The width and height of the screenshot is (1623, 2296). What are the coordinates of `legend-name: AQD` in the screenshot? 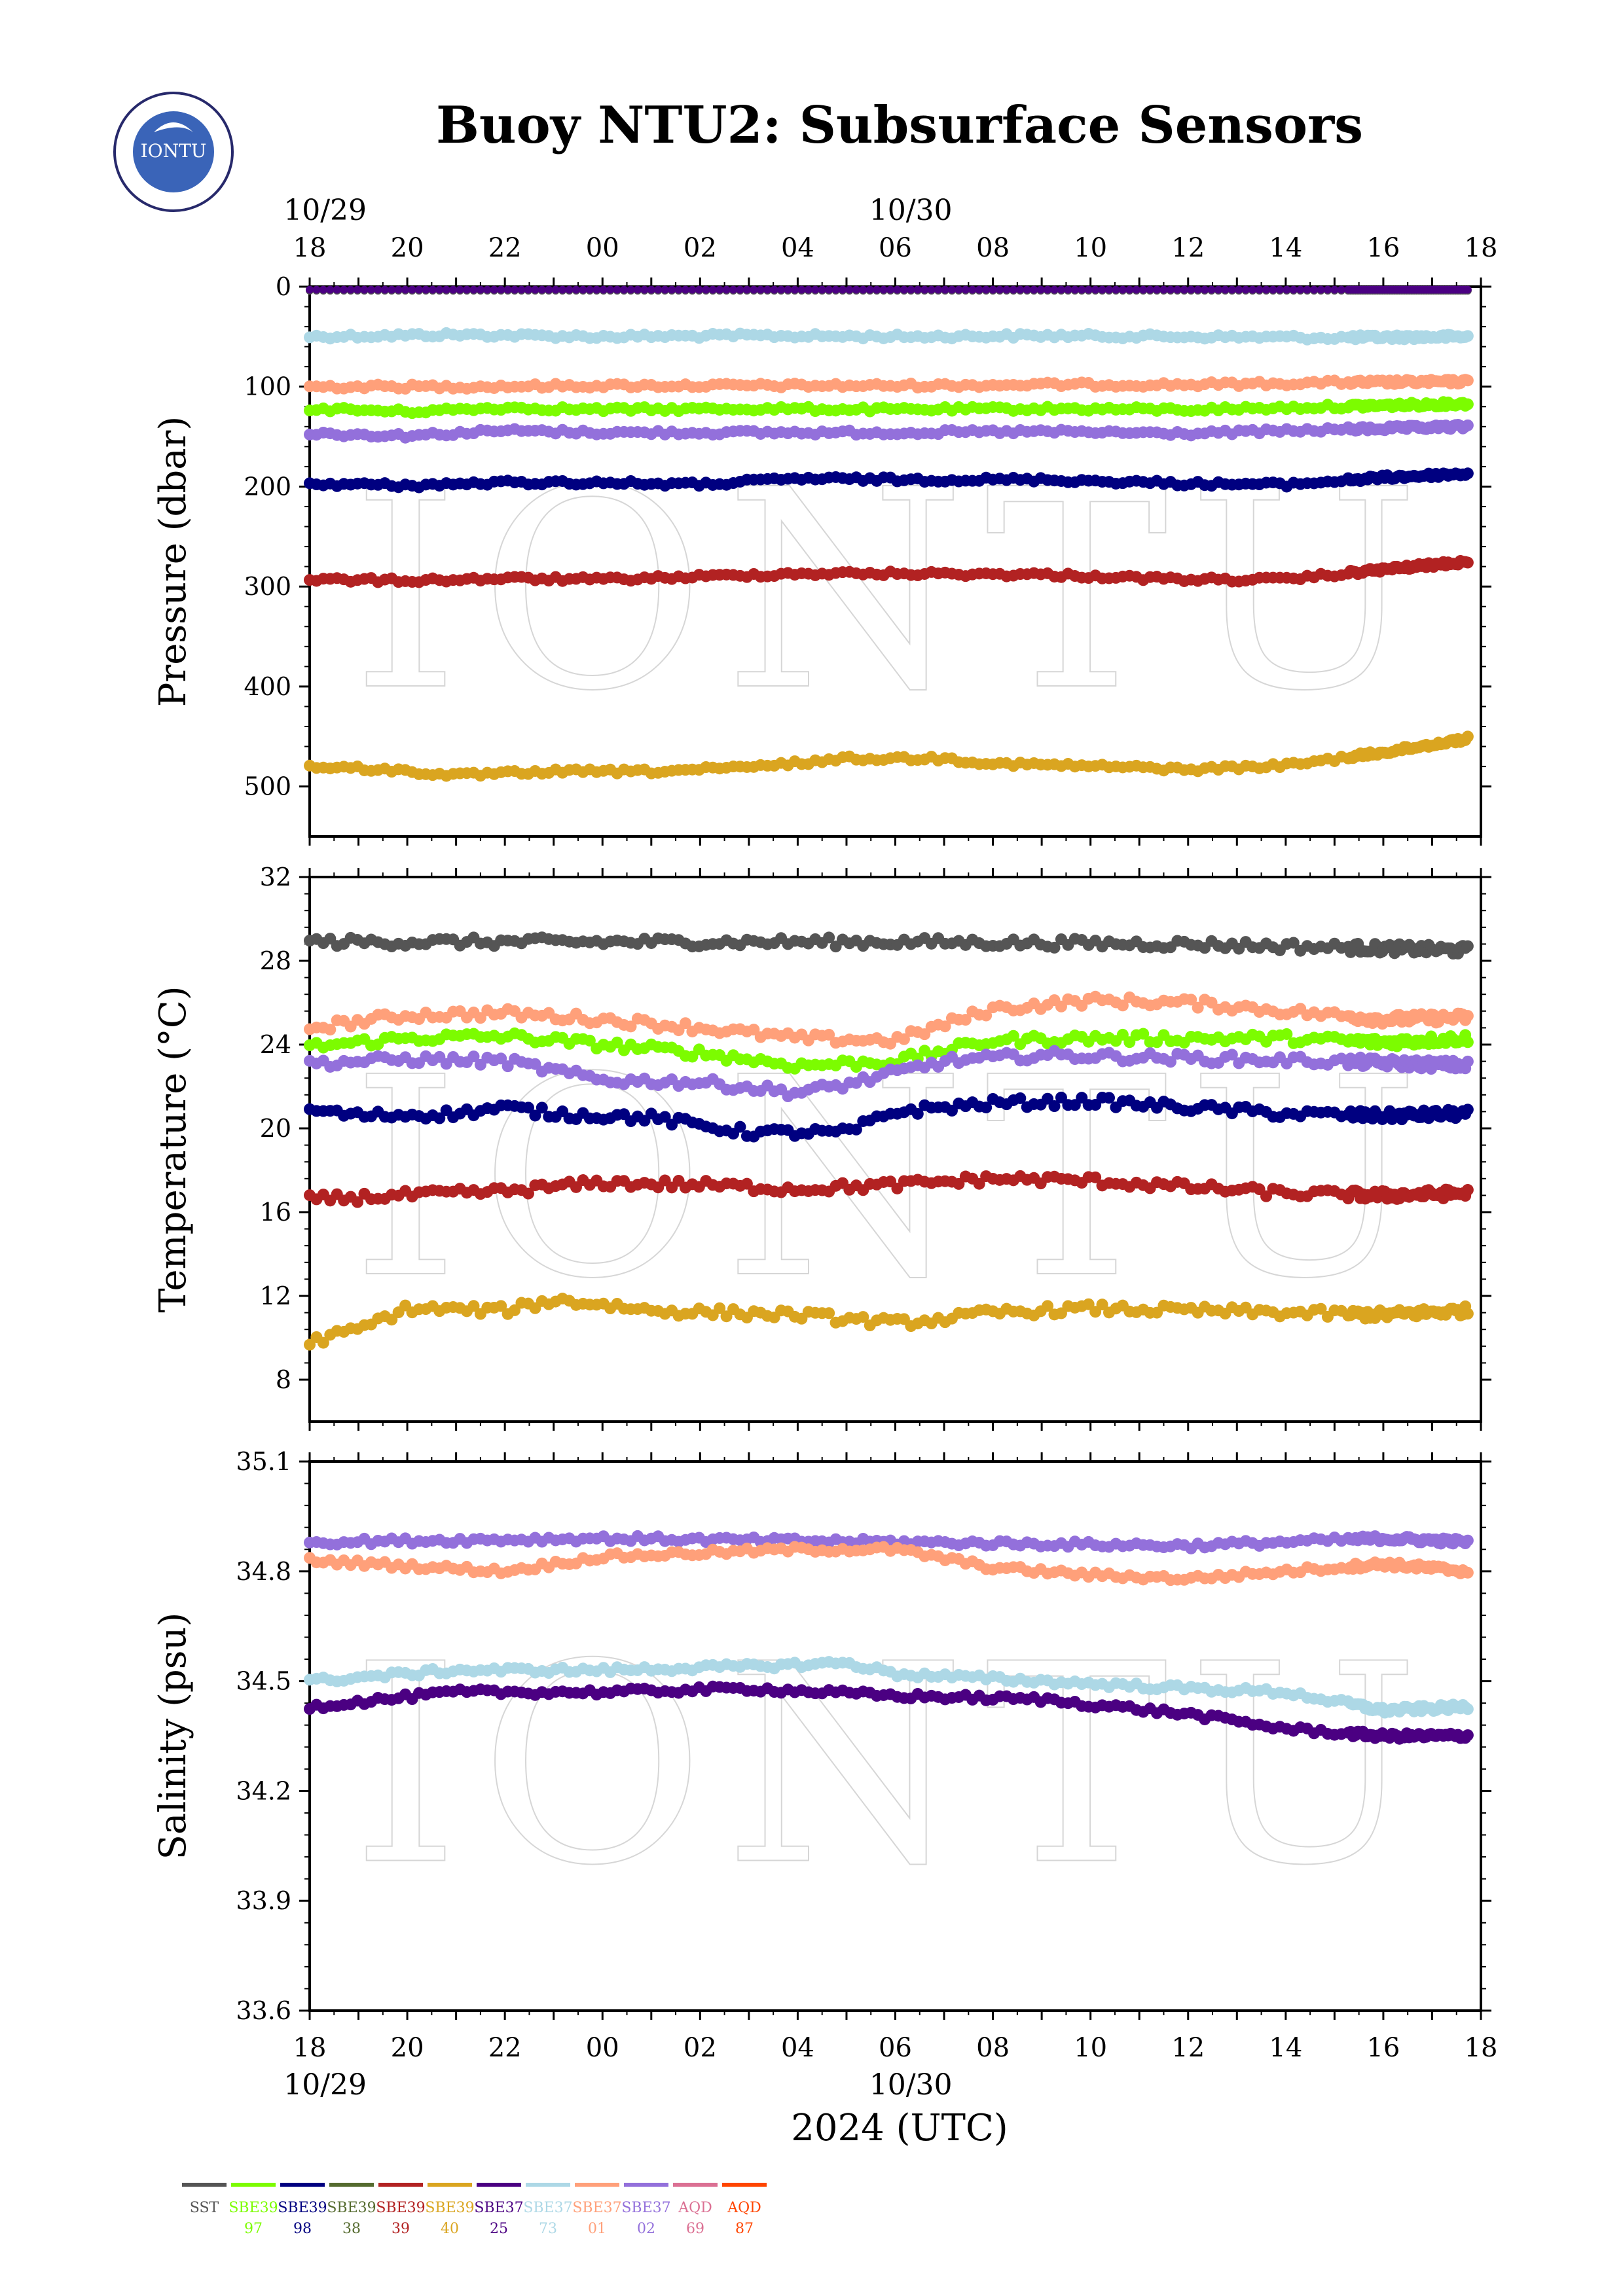 It's located at (744, 2208).